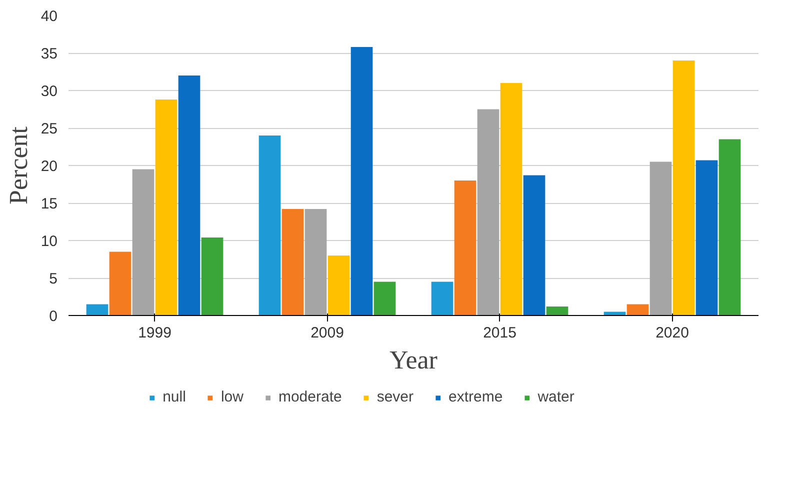 The width and height of the screenshot is (802, 493). I want to click on x-tick-label: 1999, so click(155, 333).